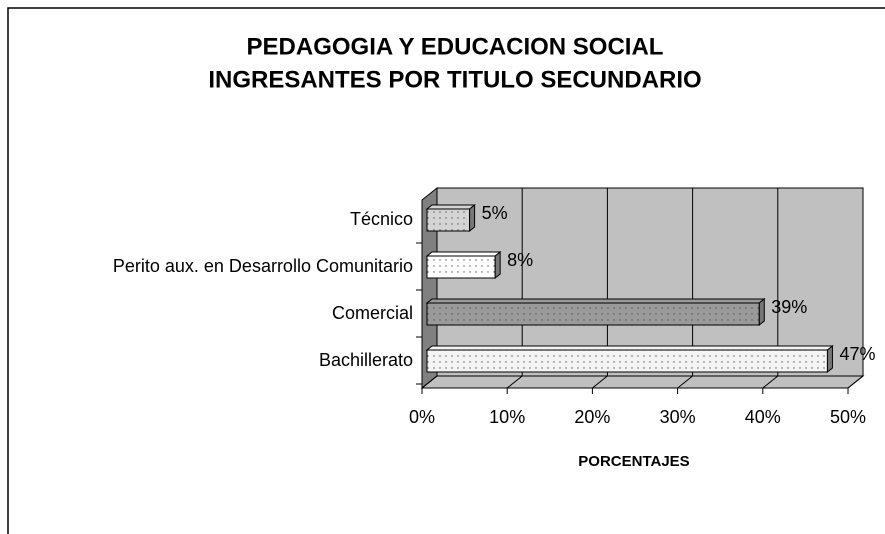 The image size is (885, 534). I want to click on data-label: 39%, so click(789, 307).